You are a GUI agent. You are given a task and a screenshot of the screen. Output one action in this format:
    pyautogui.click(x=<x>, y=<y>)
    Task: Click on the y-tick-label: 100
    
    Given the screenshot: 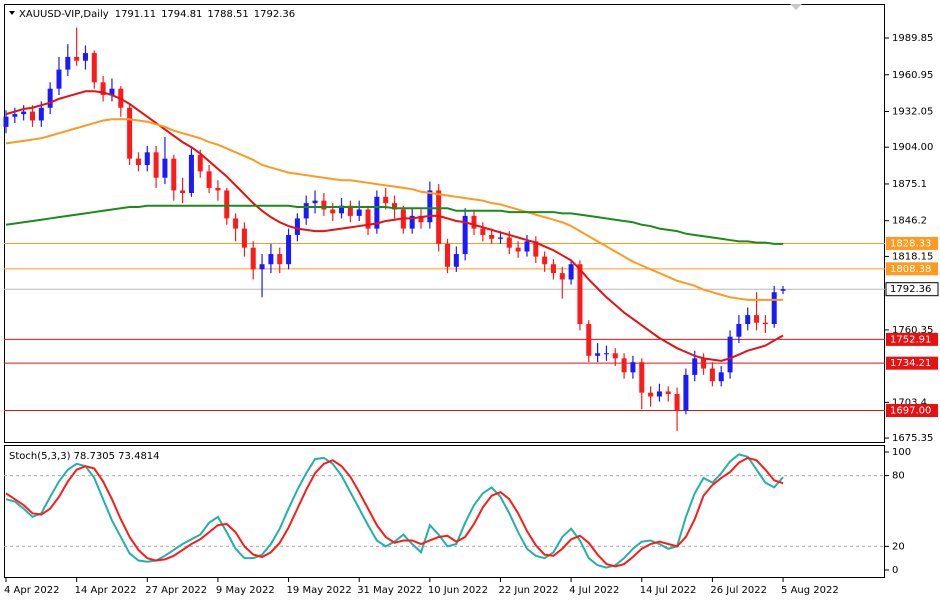 What is the action you would take?
    pyautogui.click(x=901, y=452)
    